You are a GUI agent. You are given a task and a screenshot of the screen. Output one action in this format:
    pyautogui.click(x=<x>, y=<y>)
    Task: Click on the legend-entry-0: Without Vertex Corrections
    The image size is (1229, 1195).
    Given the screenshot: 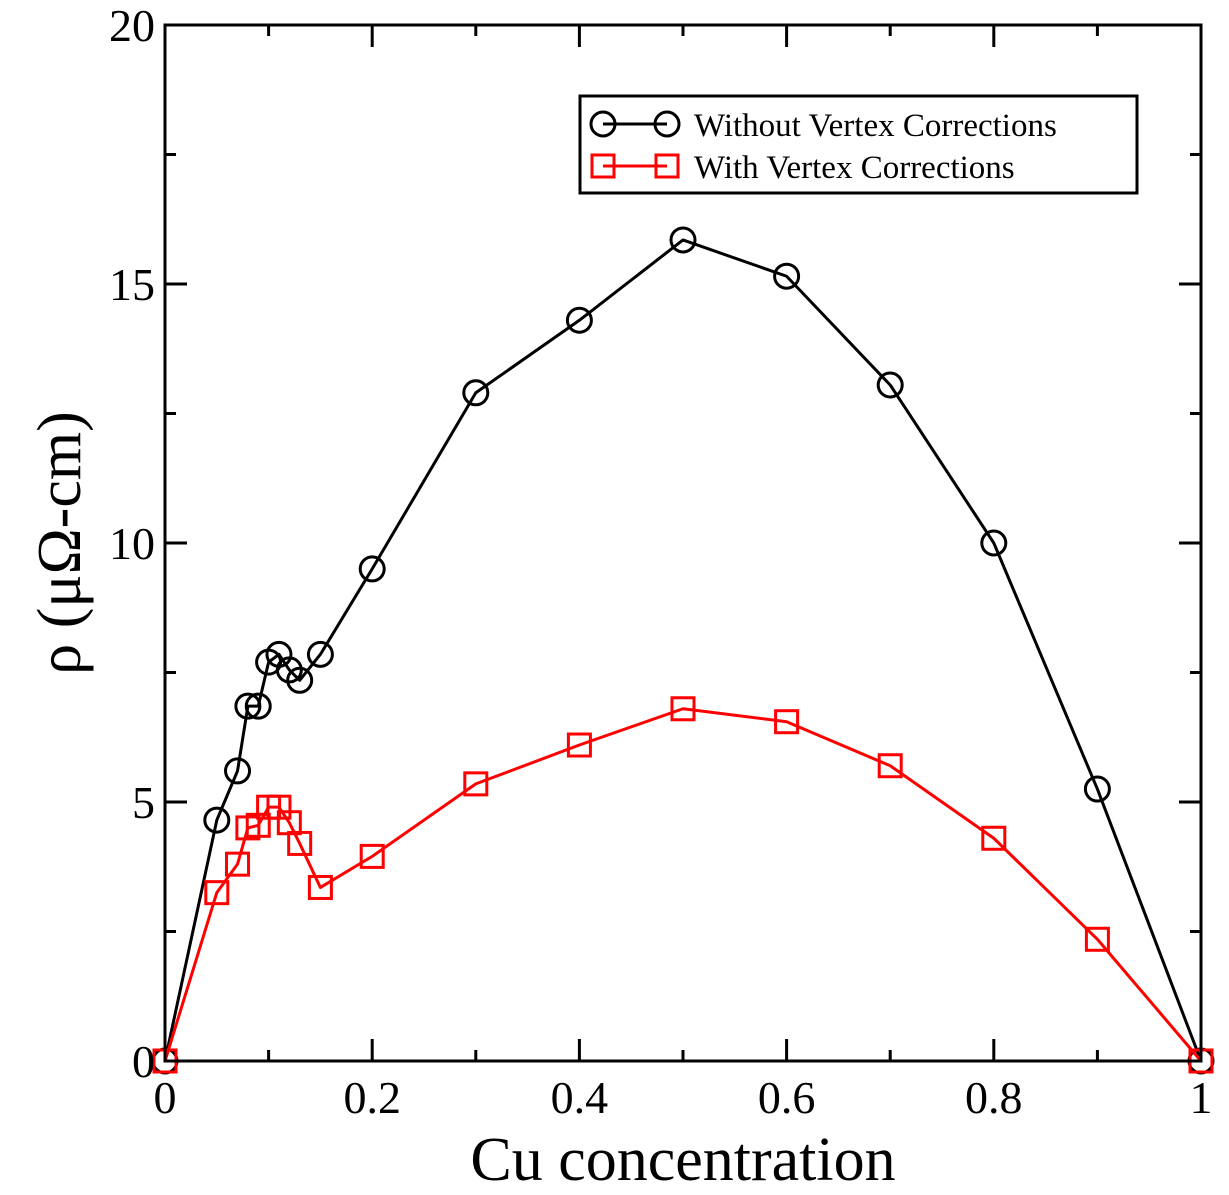 What is the action you would take?
    pyautogui.click(x=823, y=126)
    